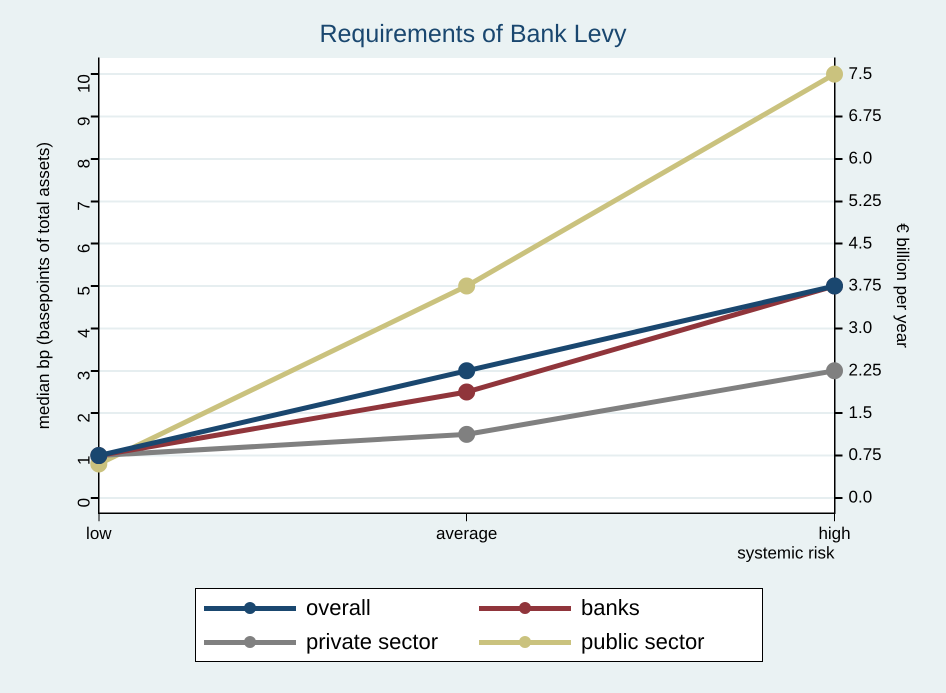 Image resolution: width=946 pixels, height=693 pixels. Describe the element at coordinates (84, 163) in the screenshot. I see `y-tick-label: 8` at that location.